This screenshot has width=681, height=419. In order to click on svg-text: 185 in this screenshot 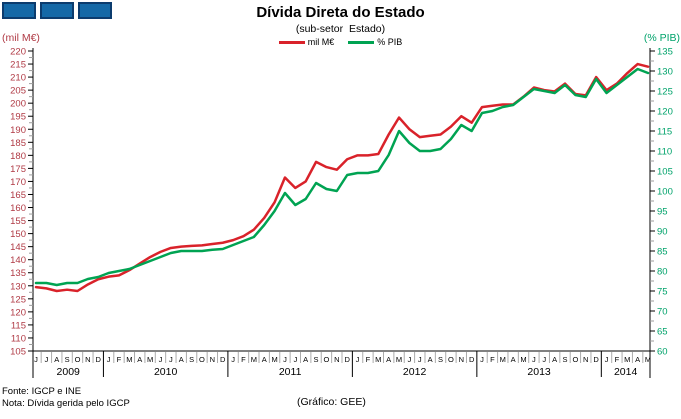, I will do `click(18, 143)`.